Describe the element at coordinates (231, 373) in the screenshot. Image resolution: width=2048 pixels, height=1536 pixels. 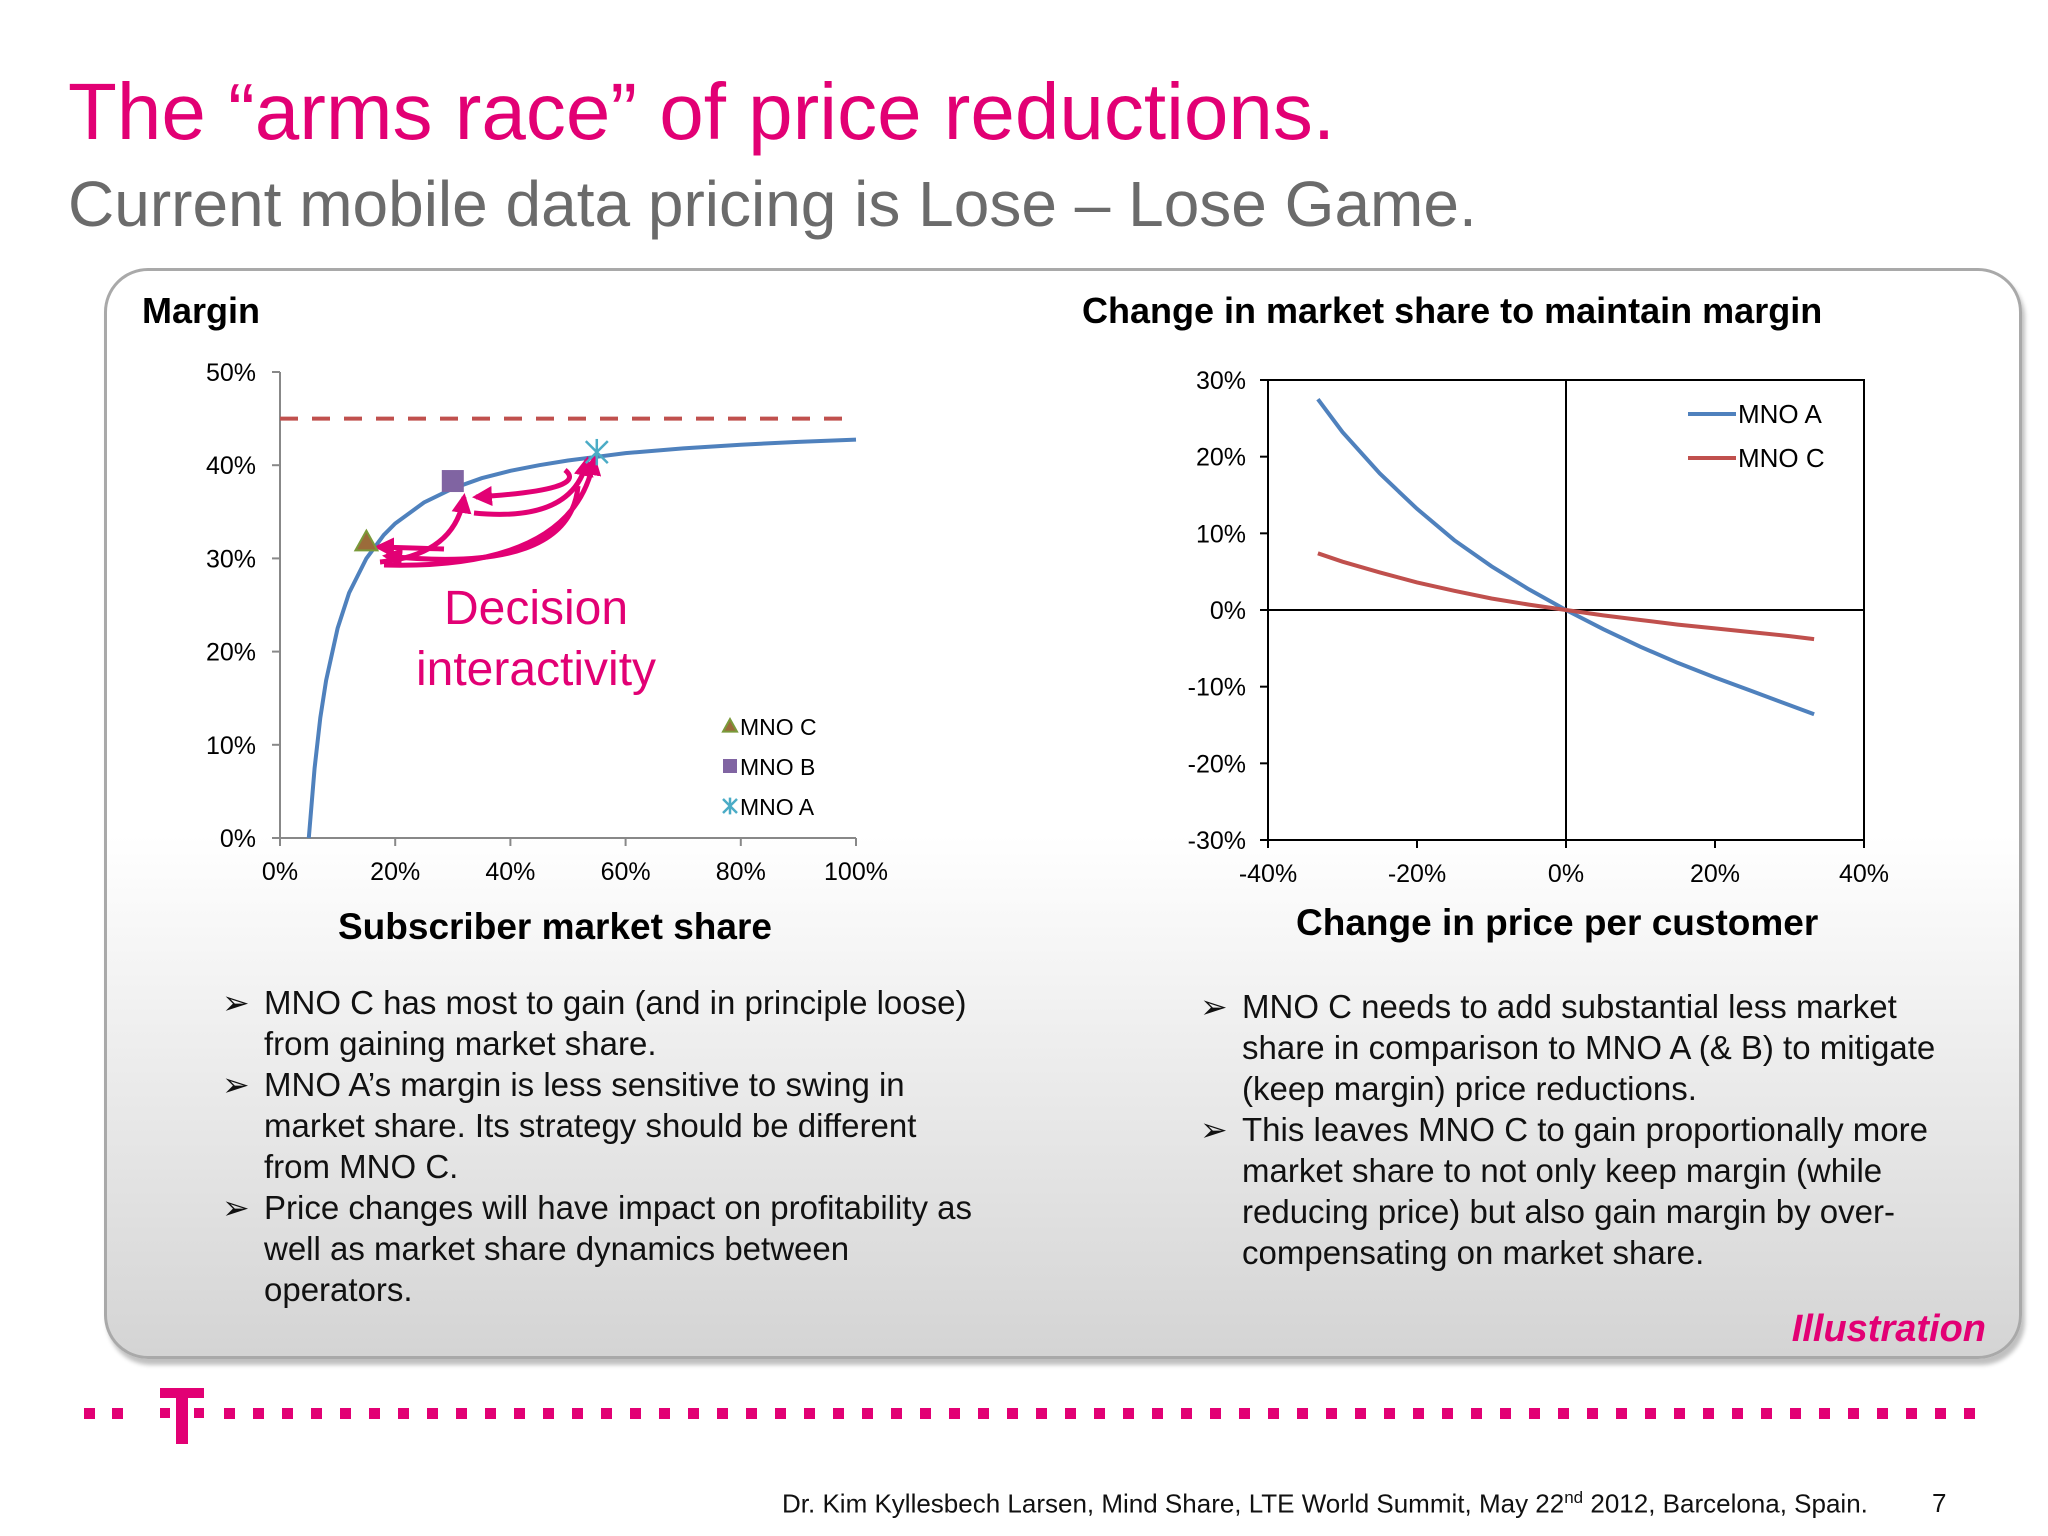
I see `y-tick-label: 50%` at that location.